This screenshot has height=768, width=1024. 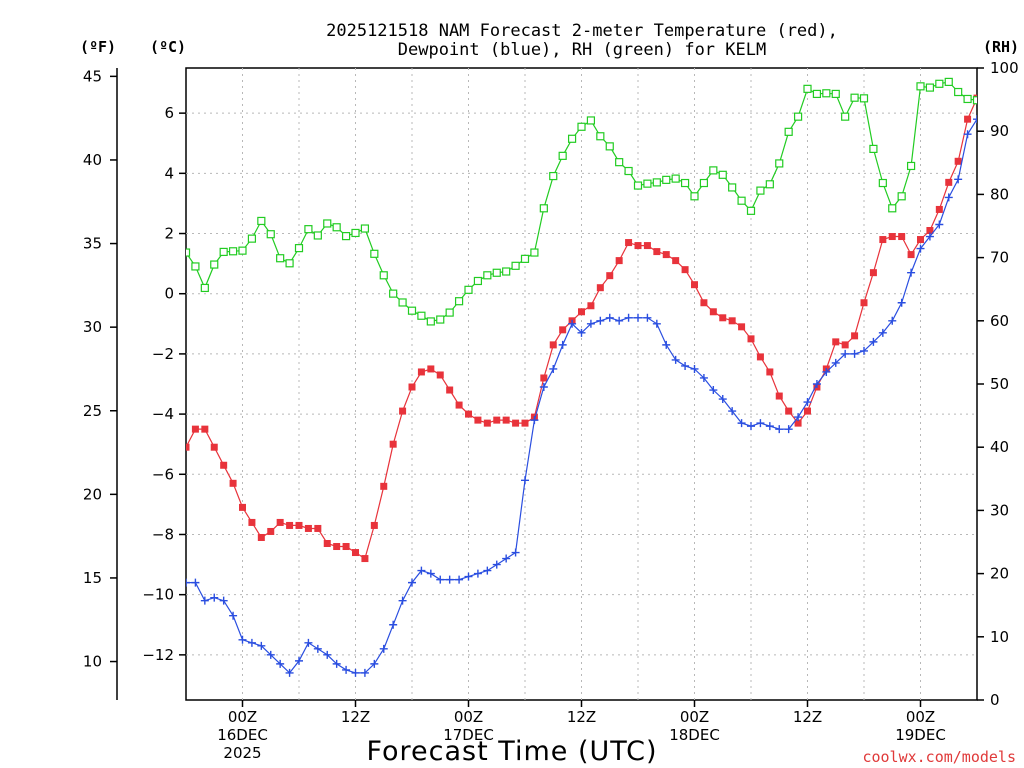 What do you see at coordinates (169, 294) in the screenshot?
I see `celsius-tick-label: 0` at bounding box center [169, 294].